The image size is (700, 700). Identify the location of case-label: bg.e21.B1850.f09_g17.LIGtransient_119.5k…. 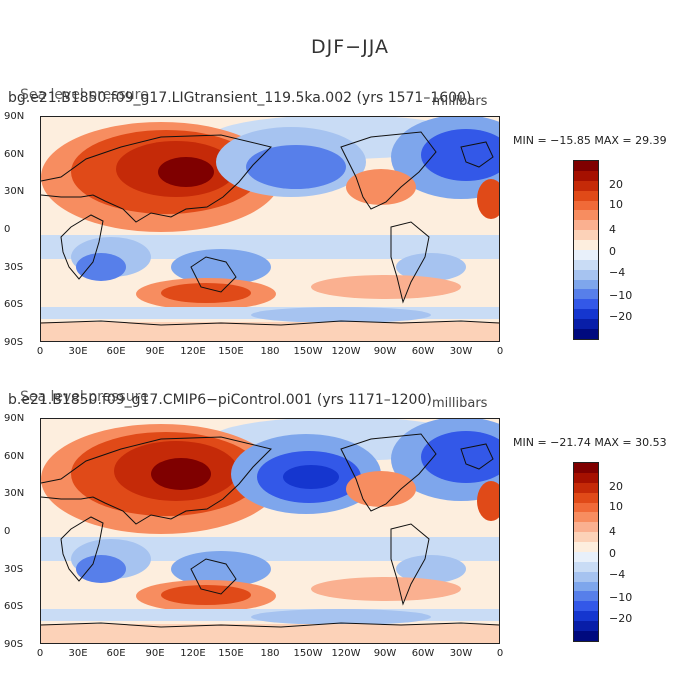
(240, 98).